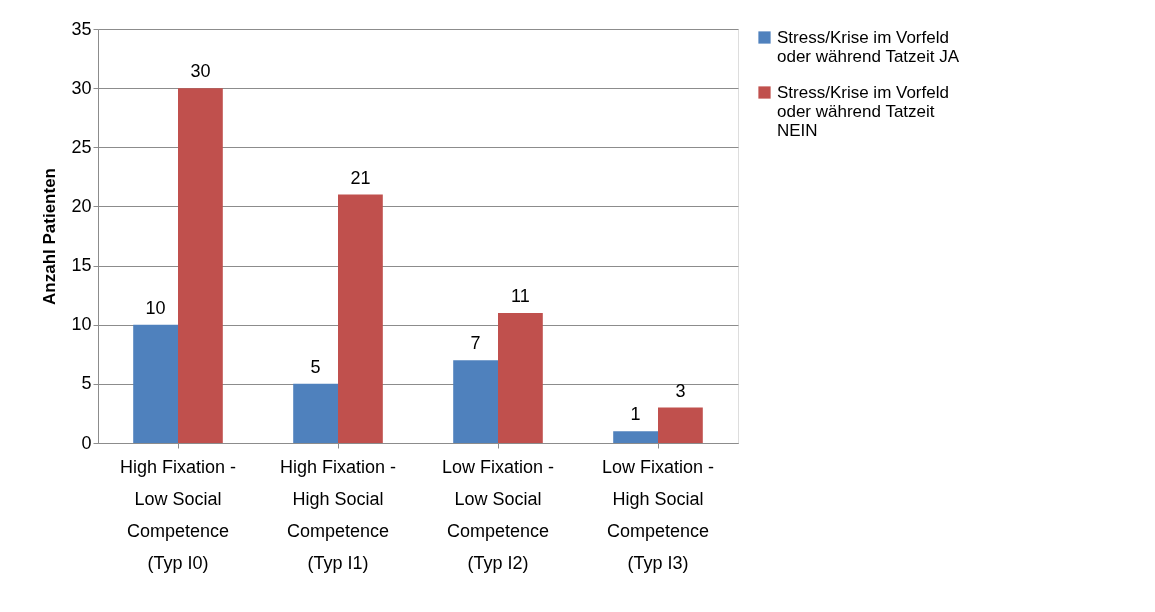 Image resolution: width=1155 pixels, height=612 pixels. What do you see at coordinates (81, 87) in the screenshot?
I see `y-tick-label: 30` at bounding box center [81, 87].